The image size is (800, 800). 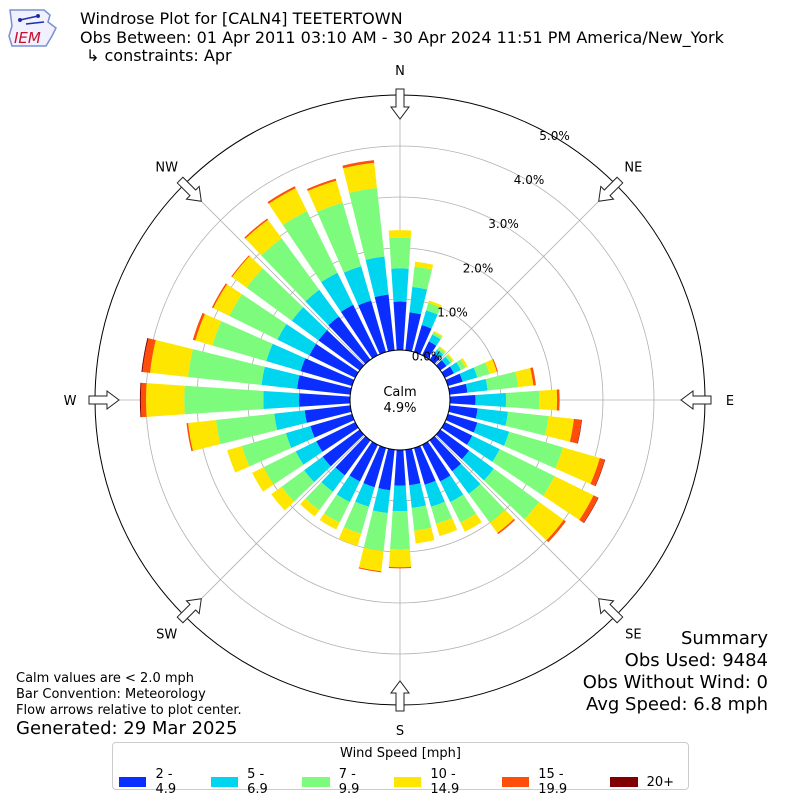 What do you see at coordinates (166, 634) in the screenshot?
I see `direction-label: SW` at bounding box center [166, 634].